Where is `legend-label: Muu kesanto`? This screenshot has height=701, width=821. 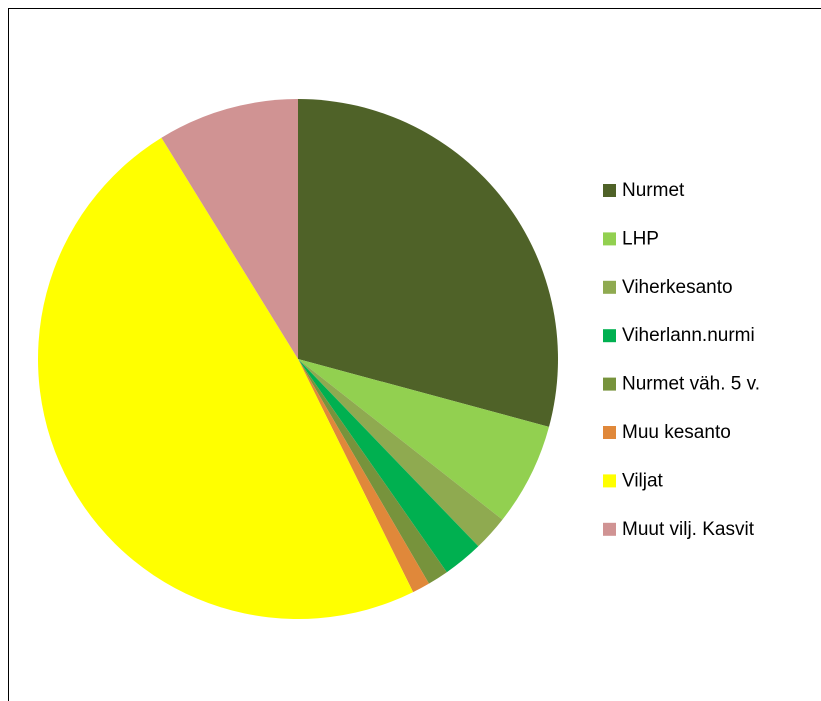
legend-label: Muu kesanto is located at coordinates (676, 432).